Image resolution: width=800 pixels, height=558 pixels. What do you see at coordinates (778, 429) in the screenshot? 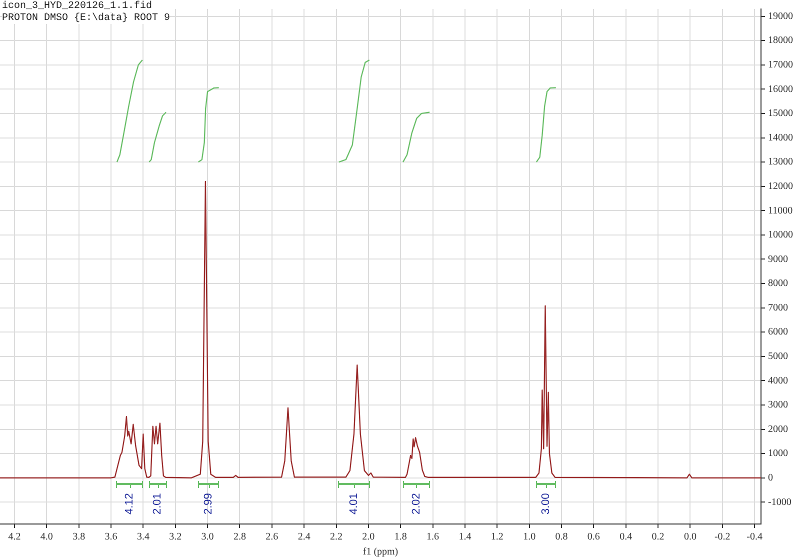
I see `y-tick-label: 2000` at bounding box center [778, 429].